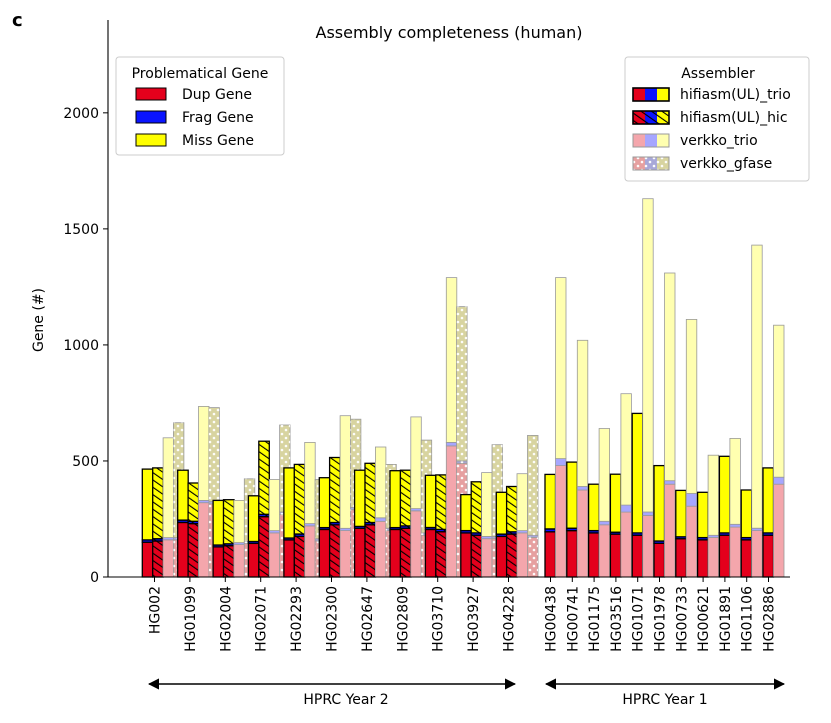 This screenshot has height=723, width=831. Describe the element at coordinates (218, 141) in the screenshot. I see `legend-label-miss: Miss Gene` at that location.